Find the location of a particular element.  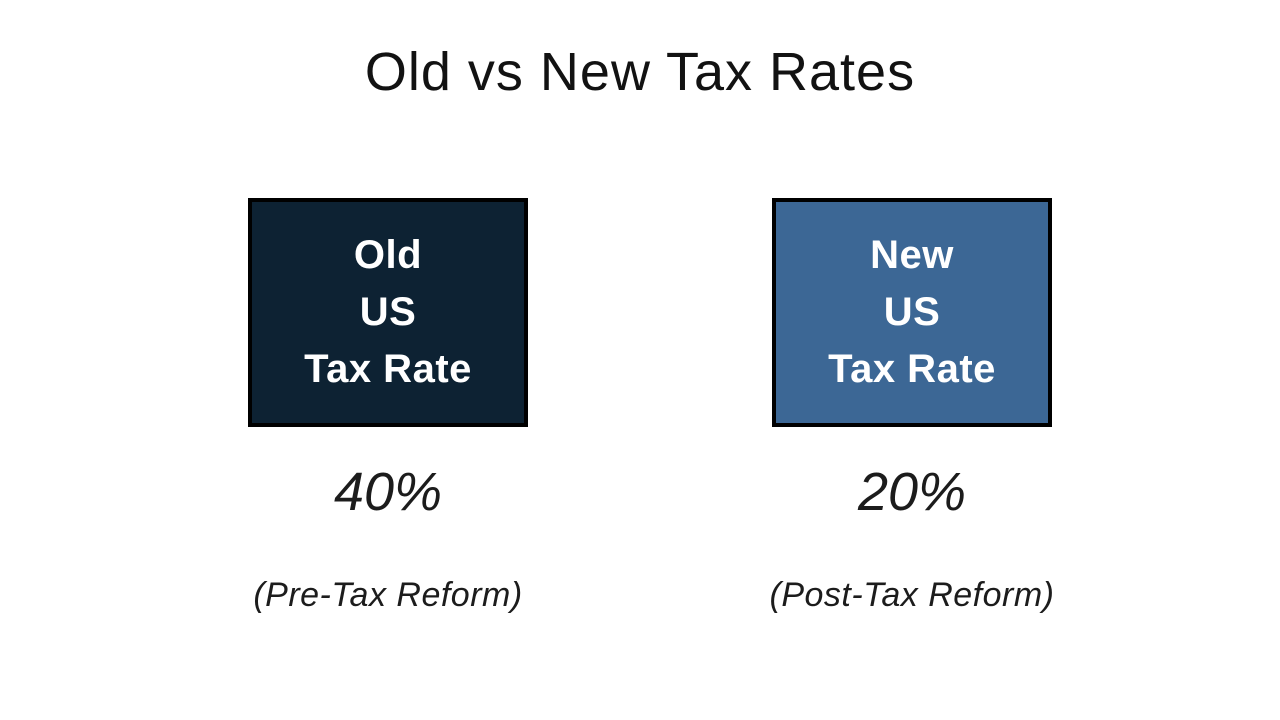

new-tax-rate-value: 20% is located at coordinates (912, 492).